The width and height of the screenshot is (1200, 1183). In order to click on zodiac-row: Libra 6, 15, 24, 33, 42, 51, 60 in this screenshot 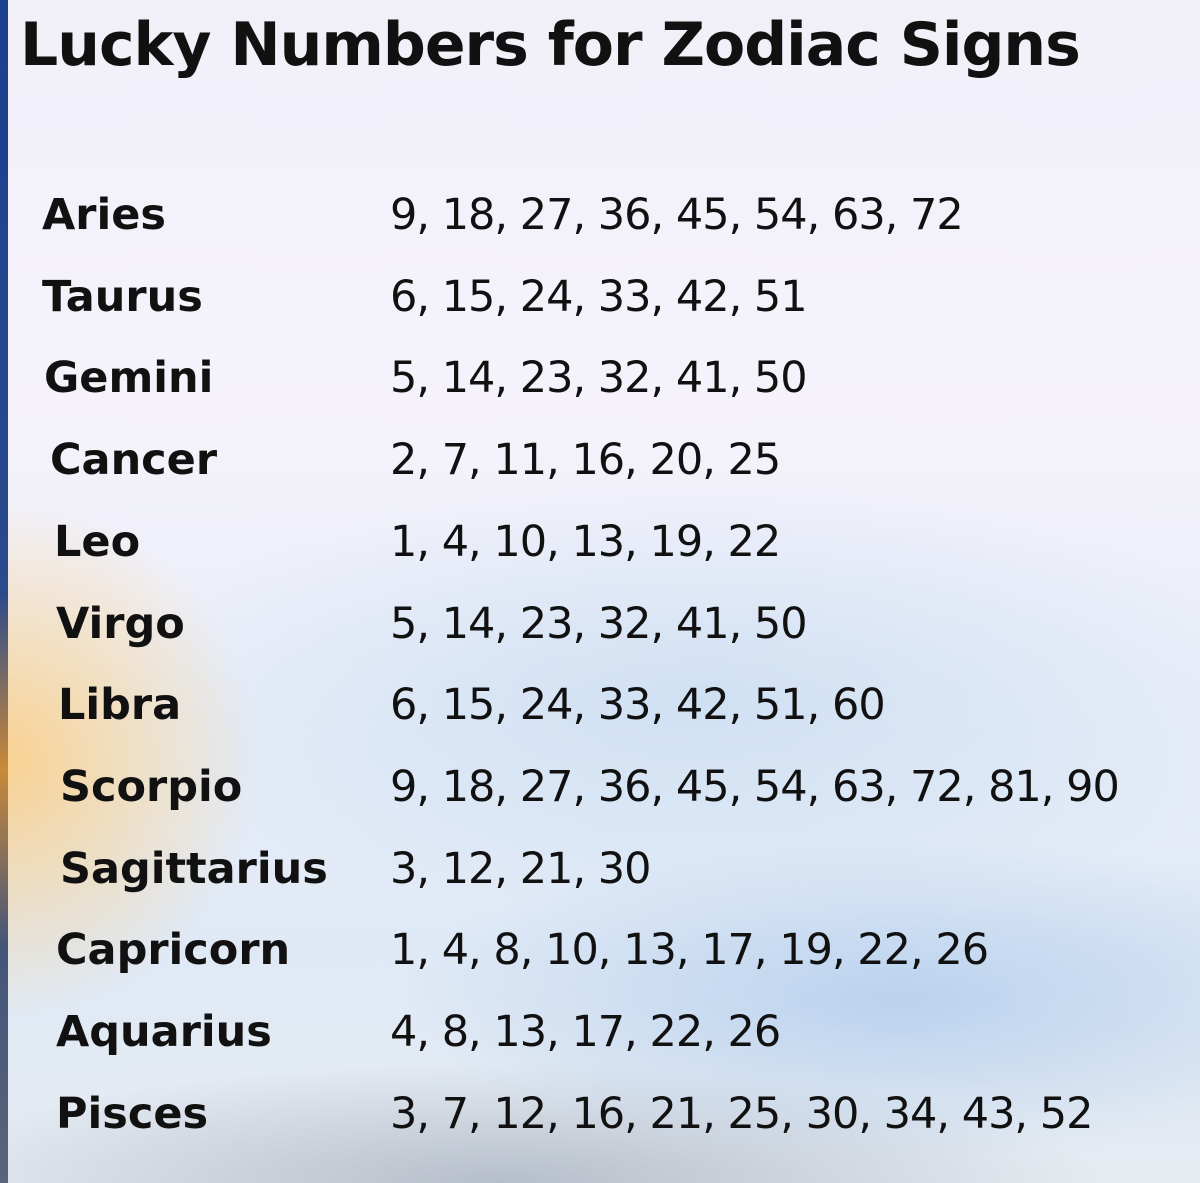, I will do `click(600, 715)`.